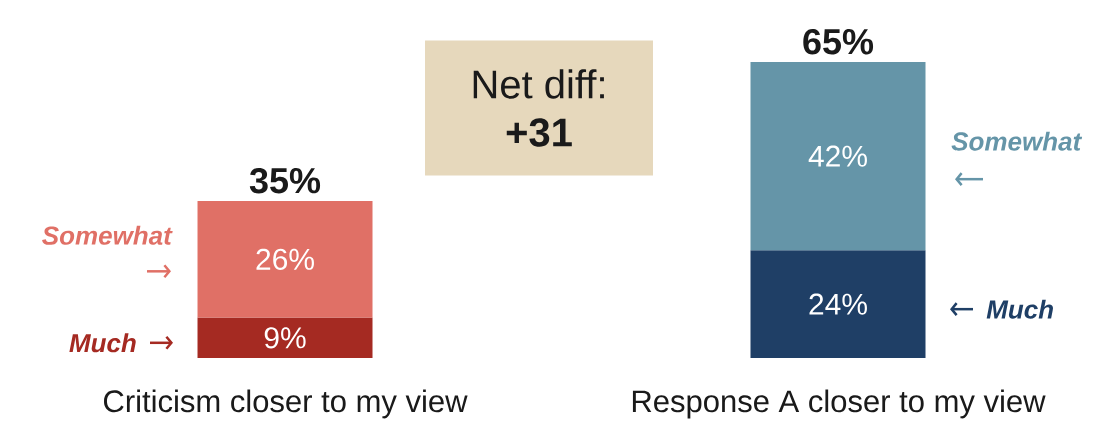  Describe the element at coordinates (102, 343) in the screenshot. I see `text: Much` at that location.